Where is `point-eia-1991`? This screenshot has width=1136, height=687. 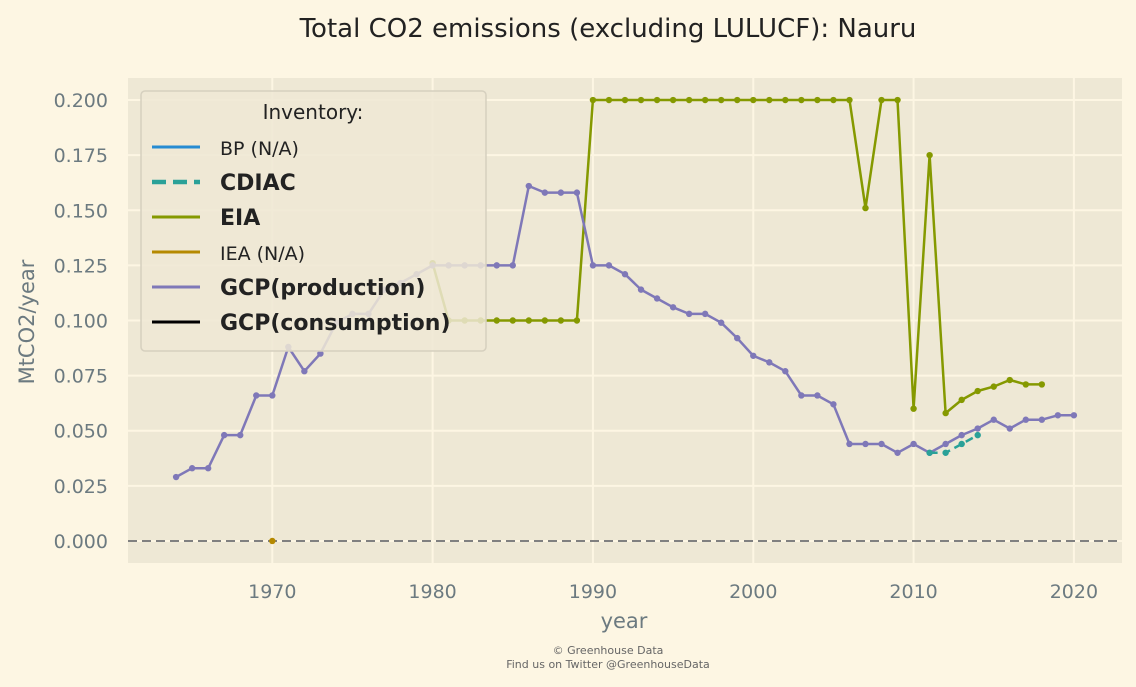
point-eia-1991 is located at coordinates (609, 100).